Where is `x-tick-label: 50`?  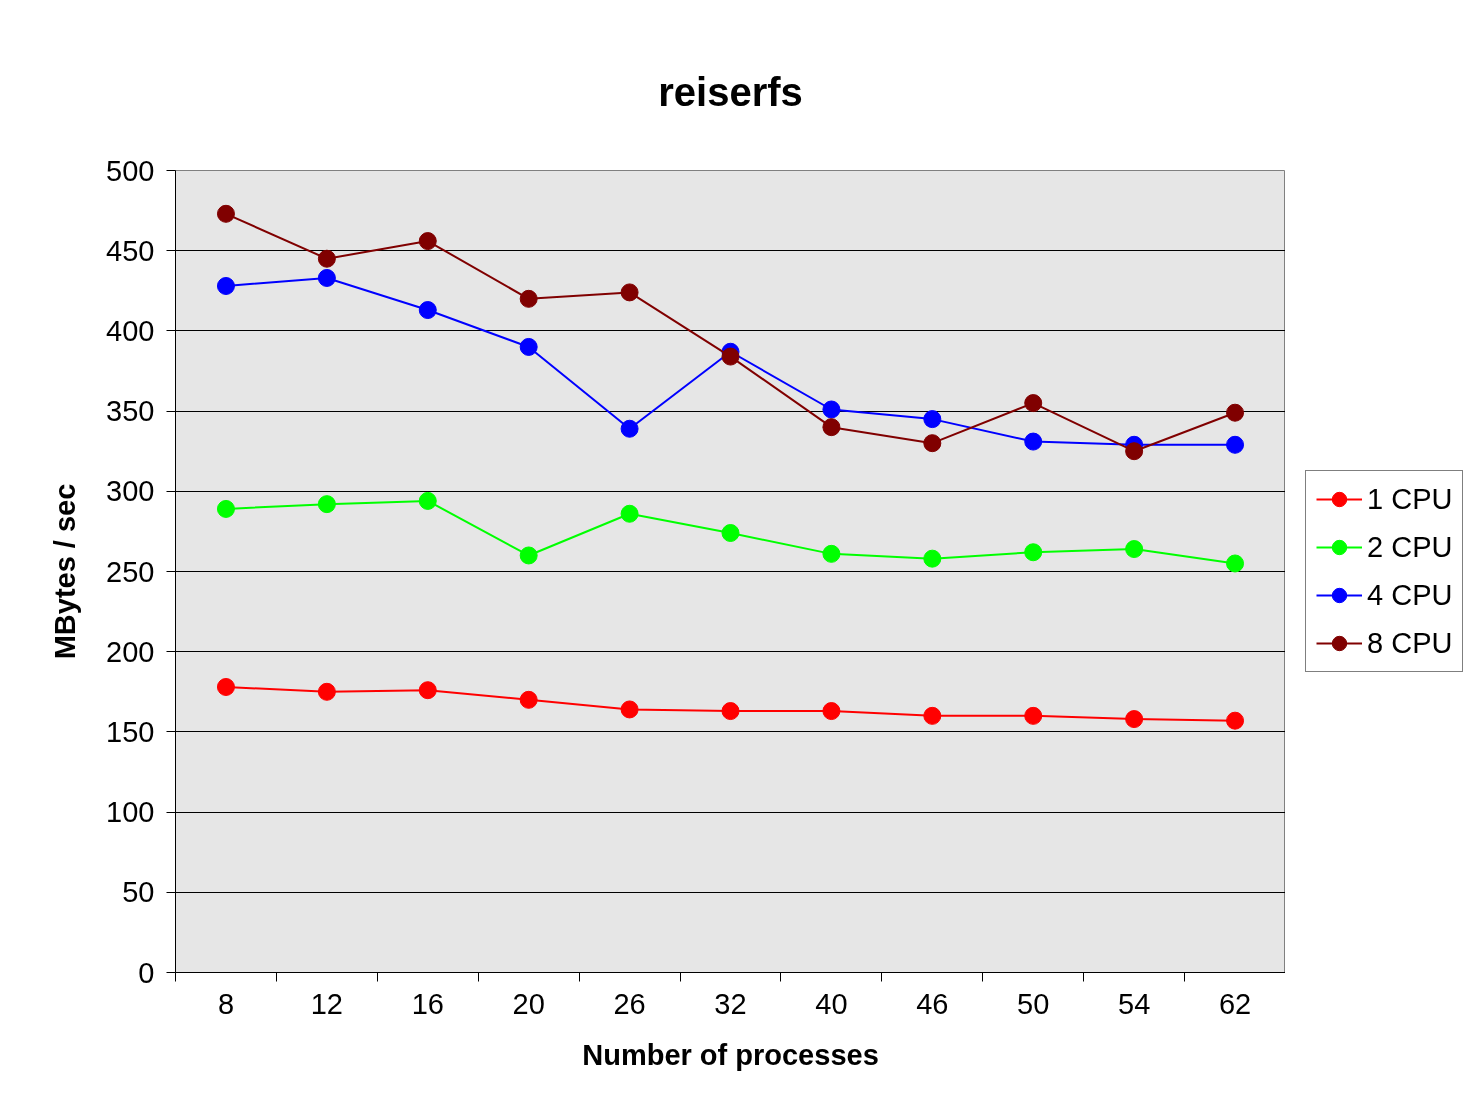
x-tick-label: 50 is located at coordinates (1033, 1003).